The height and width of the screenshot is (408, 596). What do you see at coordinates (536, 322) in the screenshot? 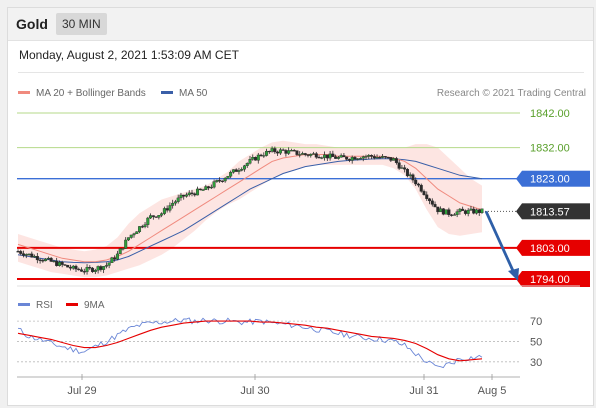
I see `rsi-level-label-0: 70` at bounding box center [536, 322].